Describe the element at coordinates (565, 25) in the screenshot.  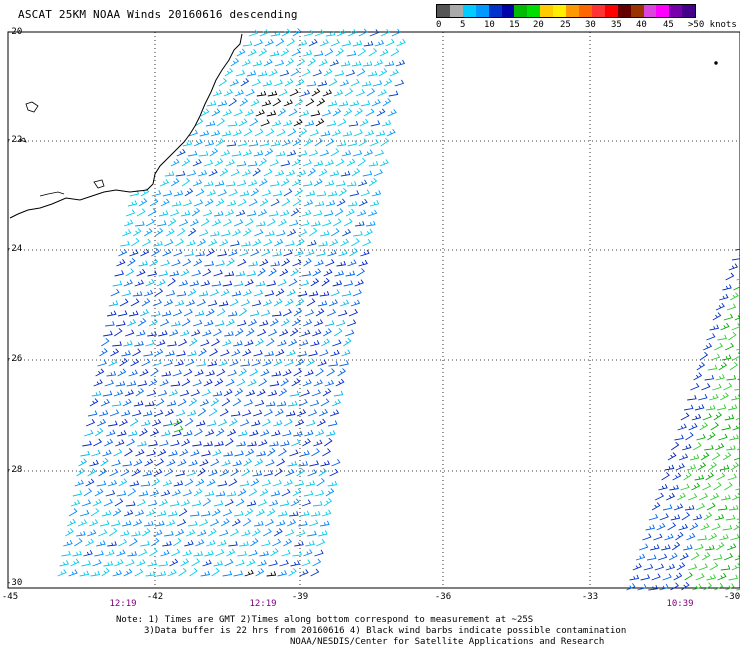
I see `colorbar-label: 25` at that location.